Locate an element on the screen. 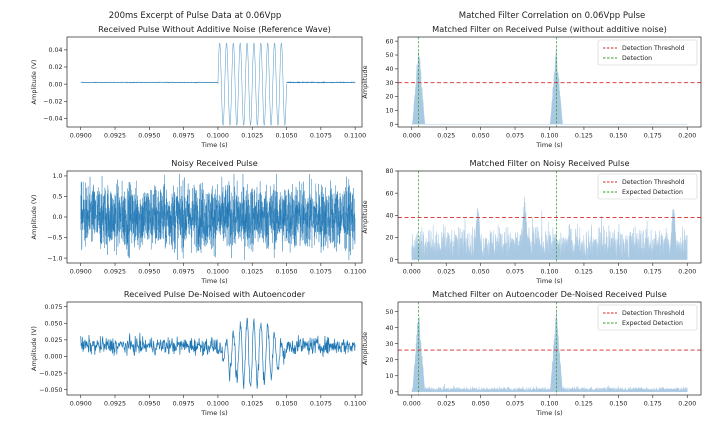 The height and width of the screenshot is (422, 727). y-tick-label: 0.075 is located at coordinates (53, 307).